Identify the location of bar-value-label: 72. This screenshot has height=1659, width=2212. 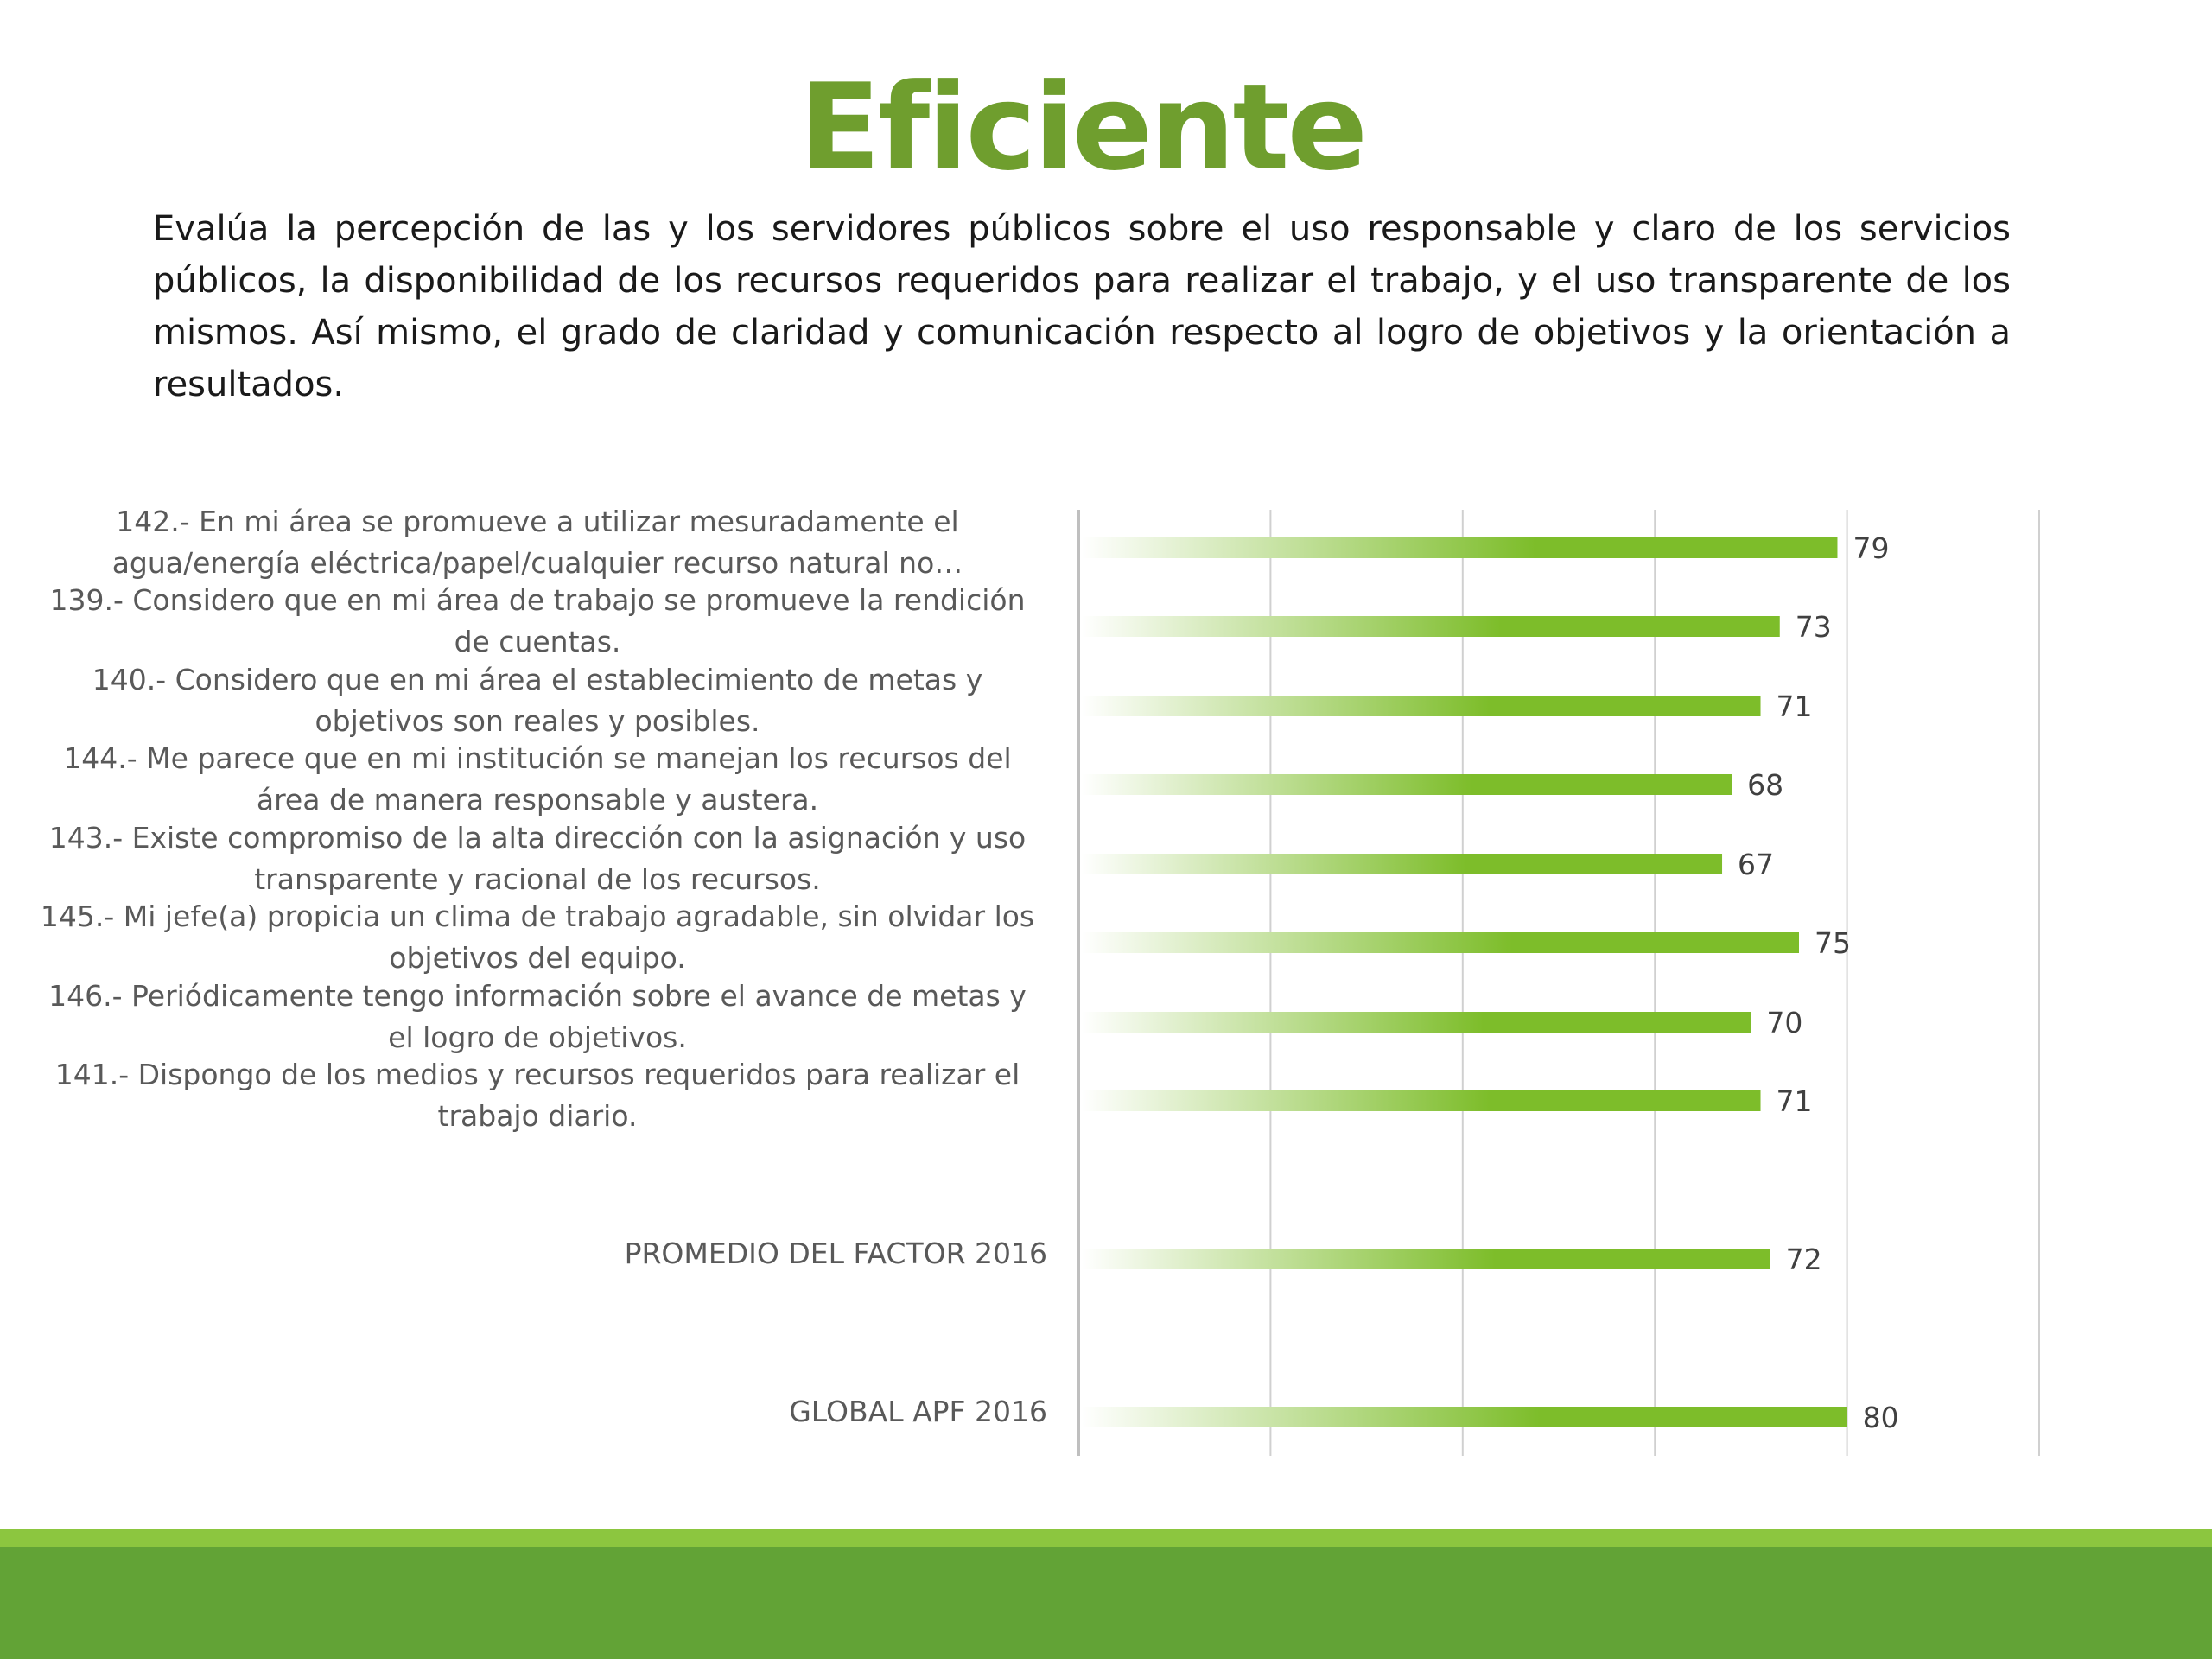
(1804, 1259).